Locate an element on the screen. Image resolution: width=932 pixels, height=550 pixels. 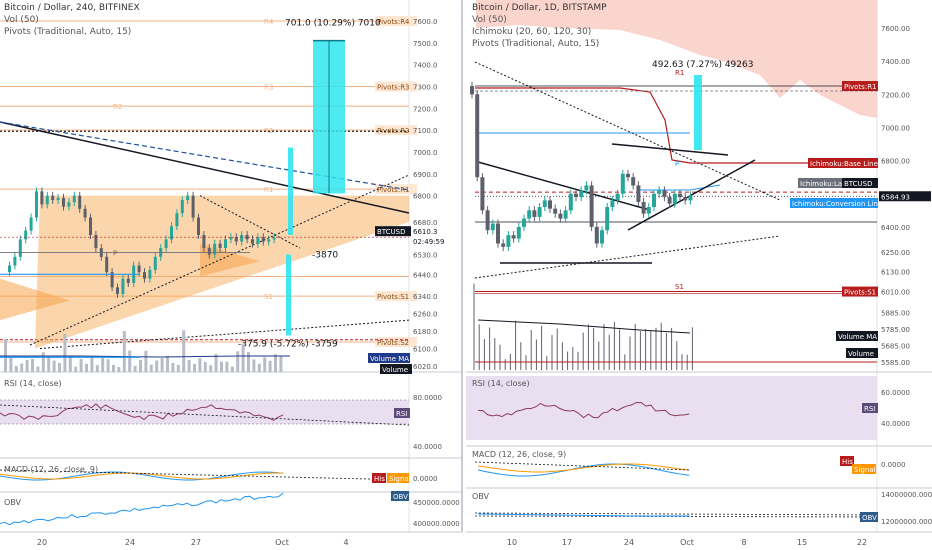
y-tick: 6180.0 is located at coordinates (425, 332).